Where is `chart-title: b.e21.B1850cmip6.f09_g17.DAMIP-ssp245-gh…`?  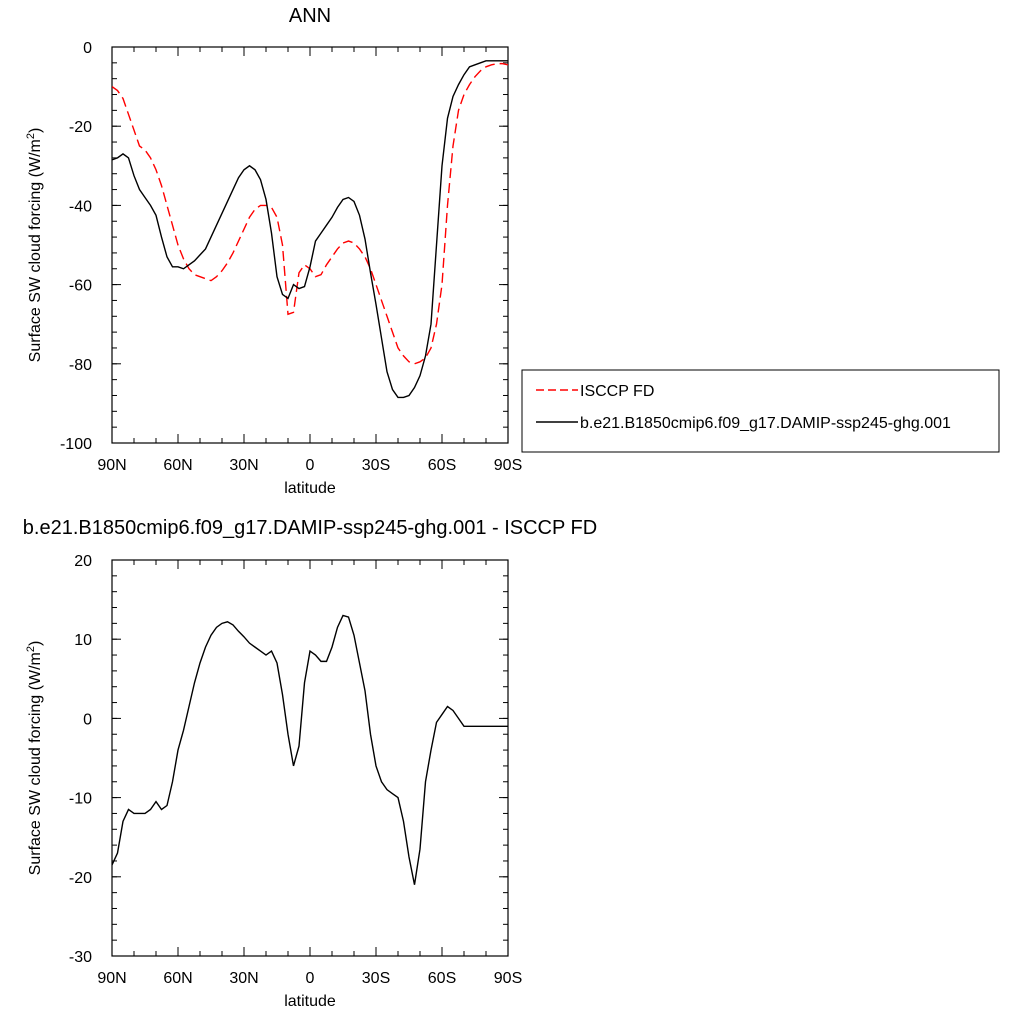 chart-title: b.e21.B1850cmip6.f09_g17.DAMIP-ssp245-gh… is located at coordinates (310, 528).